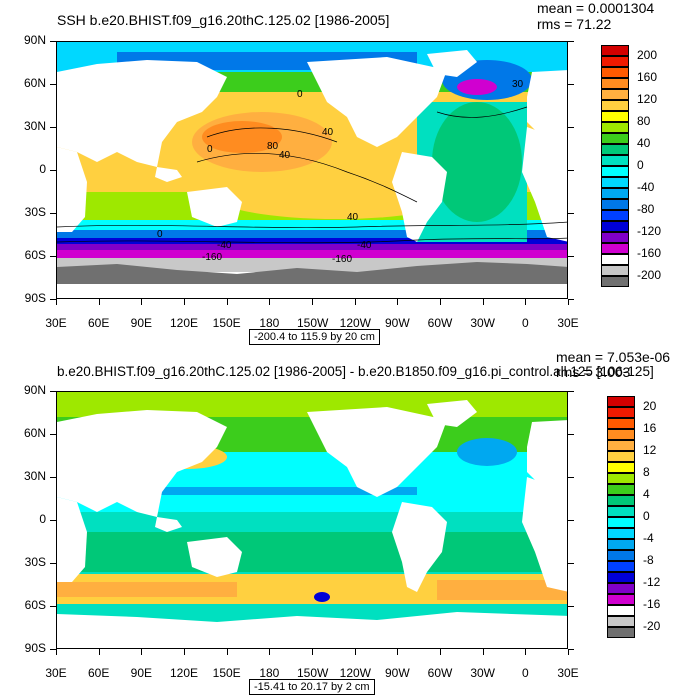 Image resolution: width=700 pixels, height=700 pixels. I want to click on land-antarctica-ice, so click(312, 291).